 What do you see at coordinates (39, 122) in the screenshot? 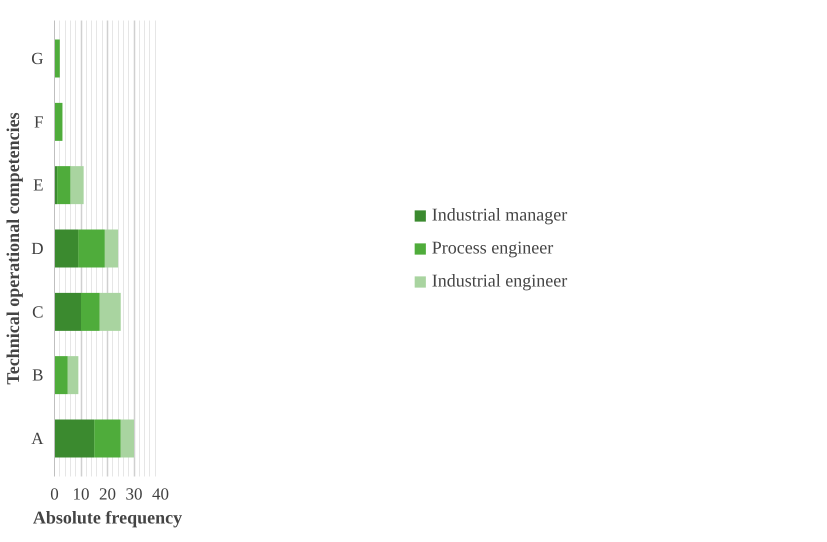
I see `y-tick-label: F` at bounding box center [39, 122].